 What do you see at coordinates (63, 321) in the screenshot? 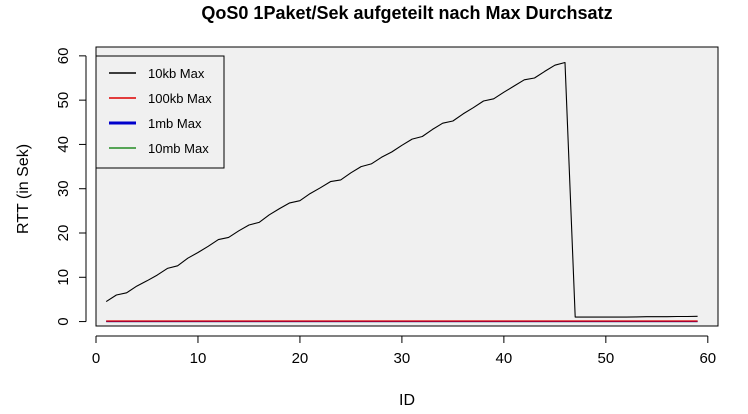
I see `y-tick-label: 0` at bounding box center [63, 321].